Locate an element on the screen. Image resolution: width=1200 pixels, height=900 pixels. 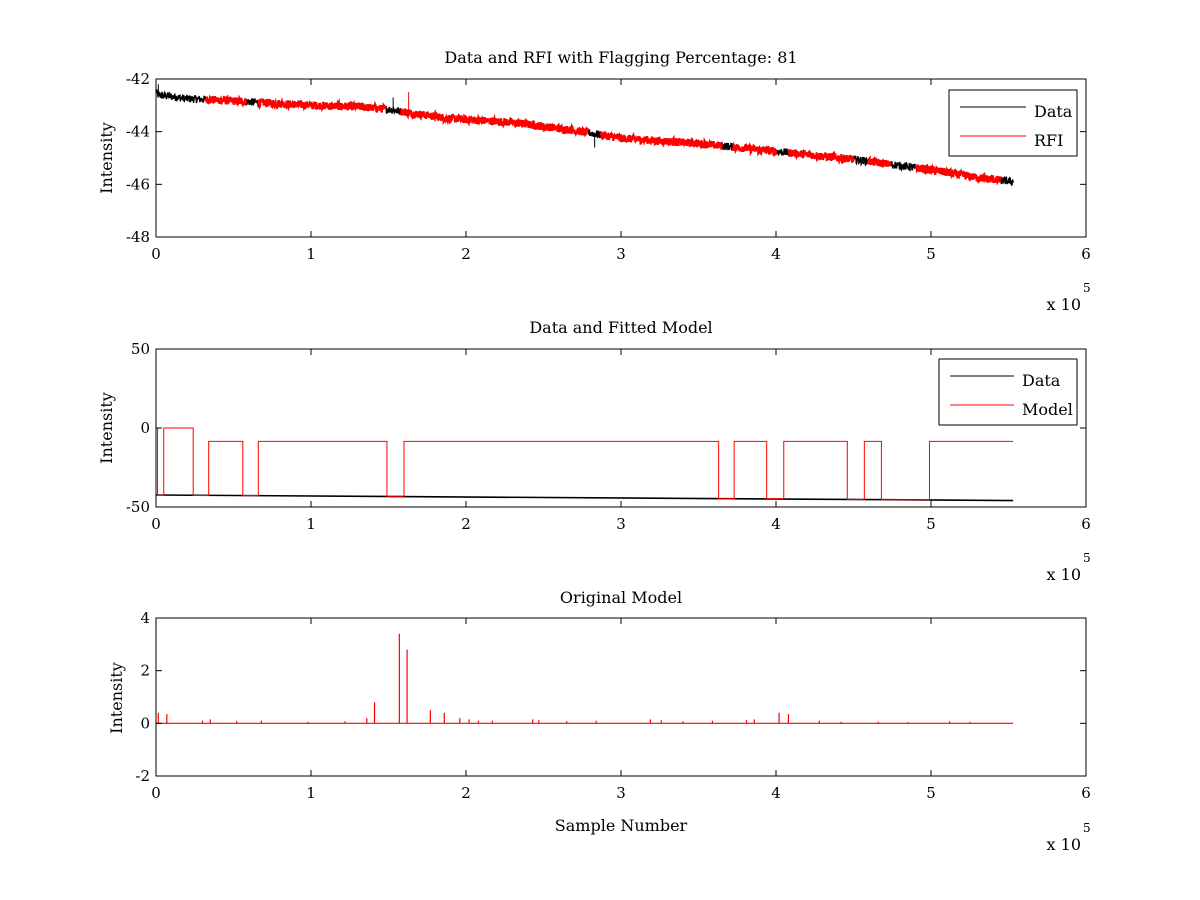
y-tick-label: 2 is located at coordinates (145, 671).